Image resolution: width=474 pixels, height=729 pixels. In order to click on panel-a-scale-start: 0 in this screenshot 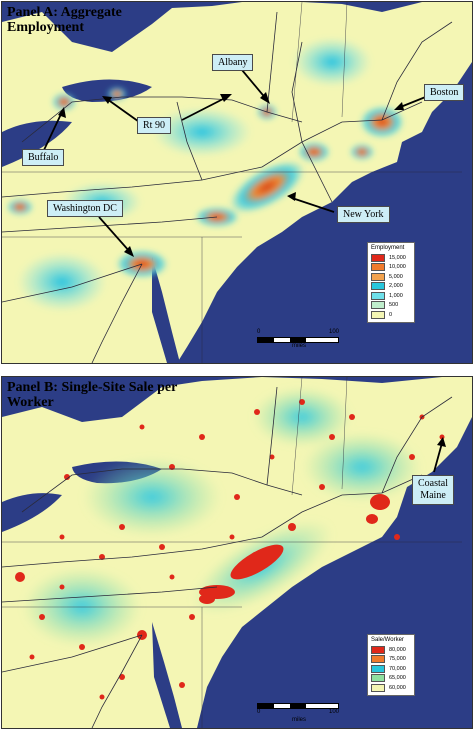, I will do `click(259, 332)`.